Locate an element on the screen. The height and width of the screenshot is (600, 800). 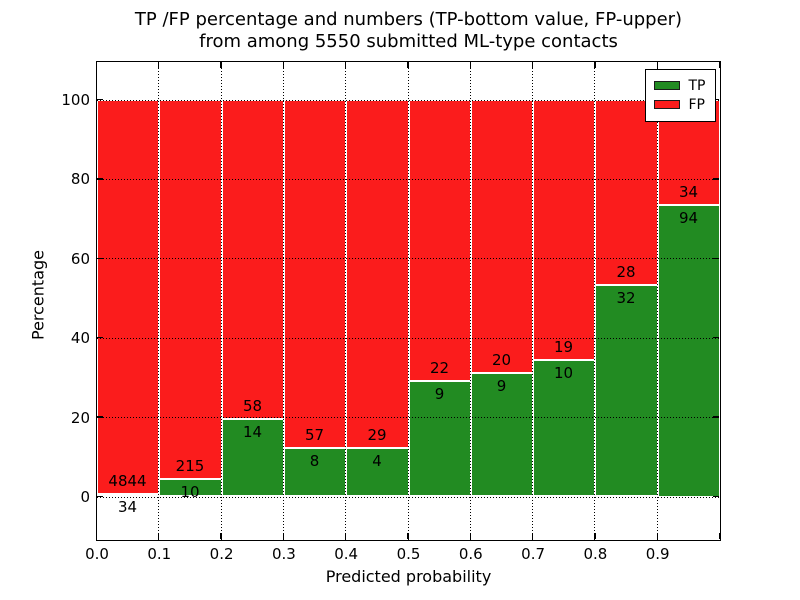
y-tick-label: 20 is located at coordinates (80, 417).